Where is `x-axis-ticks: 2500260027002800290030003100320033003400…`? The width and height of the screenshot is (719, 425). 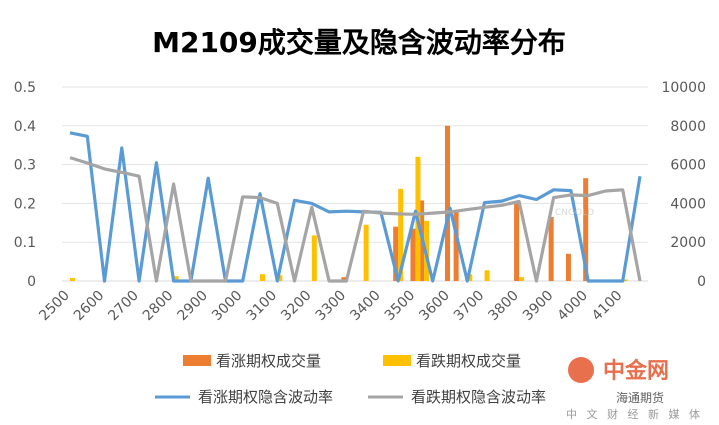
x-axis-ticks: 2500260027002800290030003100320033003400… is located at coordinates (330, 306).